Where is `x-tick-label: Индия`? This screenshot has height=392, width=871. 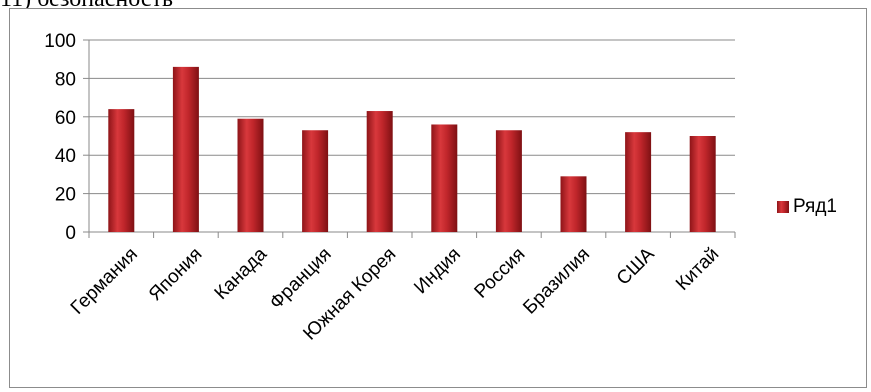
x-tick-label: Индия is located at coordinates (437, 271).